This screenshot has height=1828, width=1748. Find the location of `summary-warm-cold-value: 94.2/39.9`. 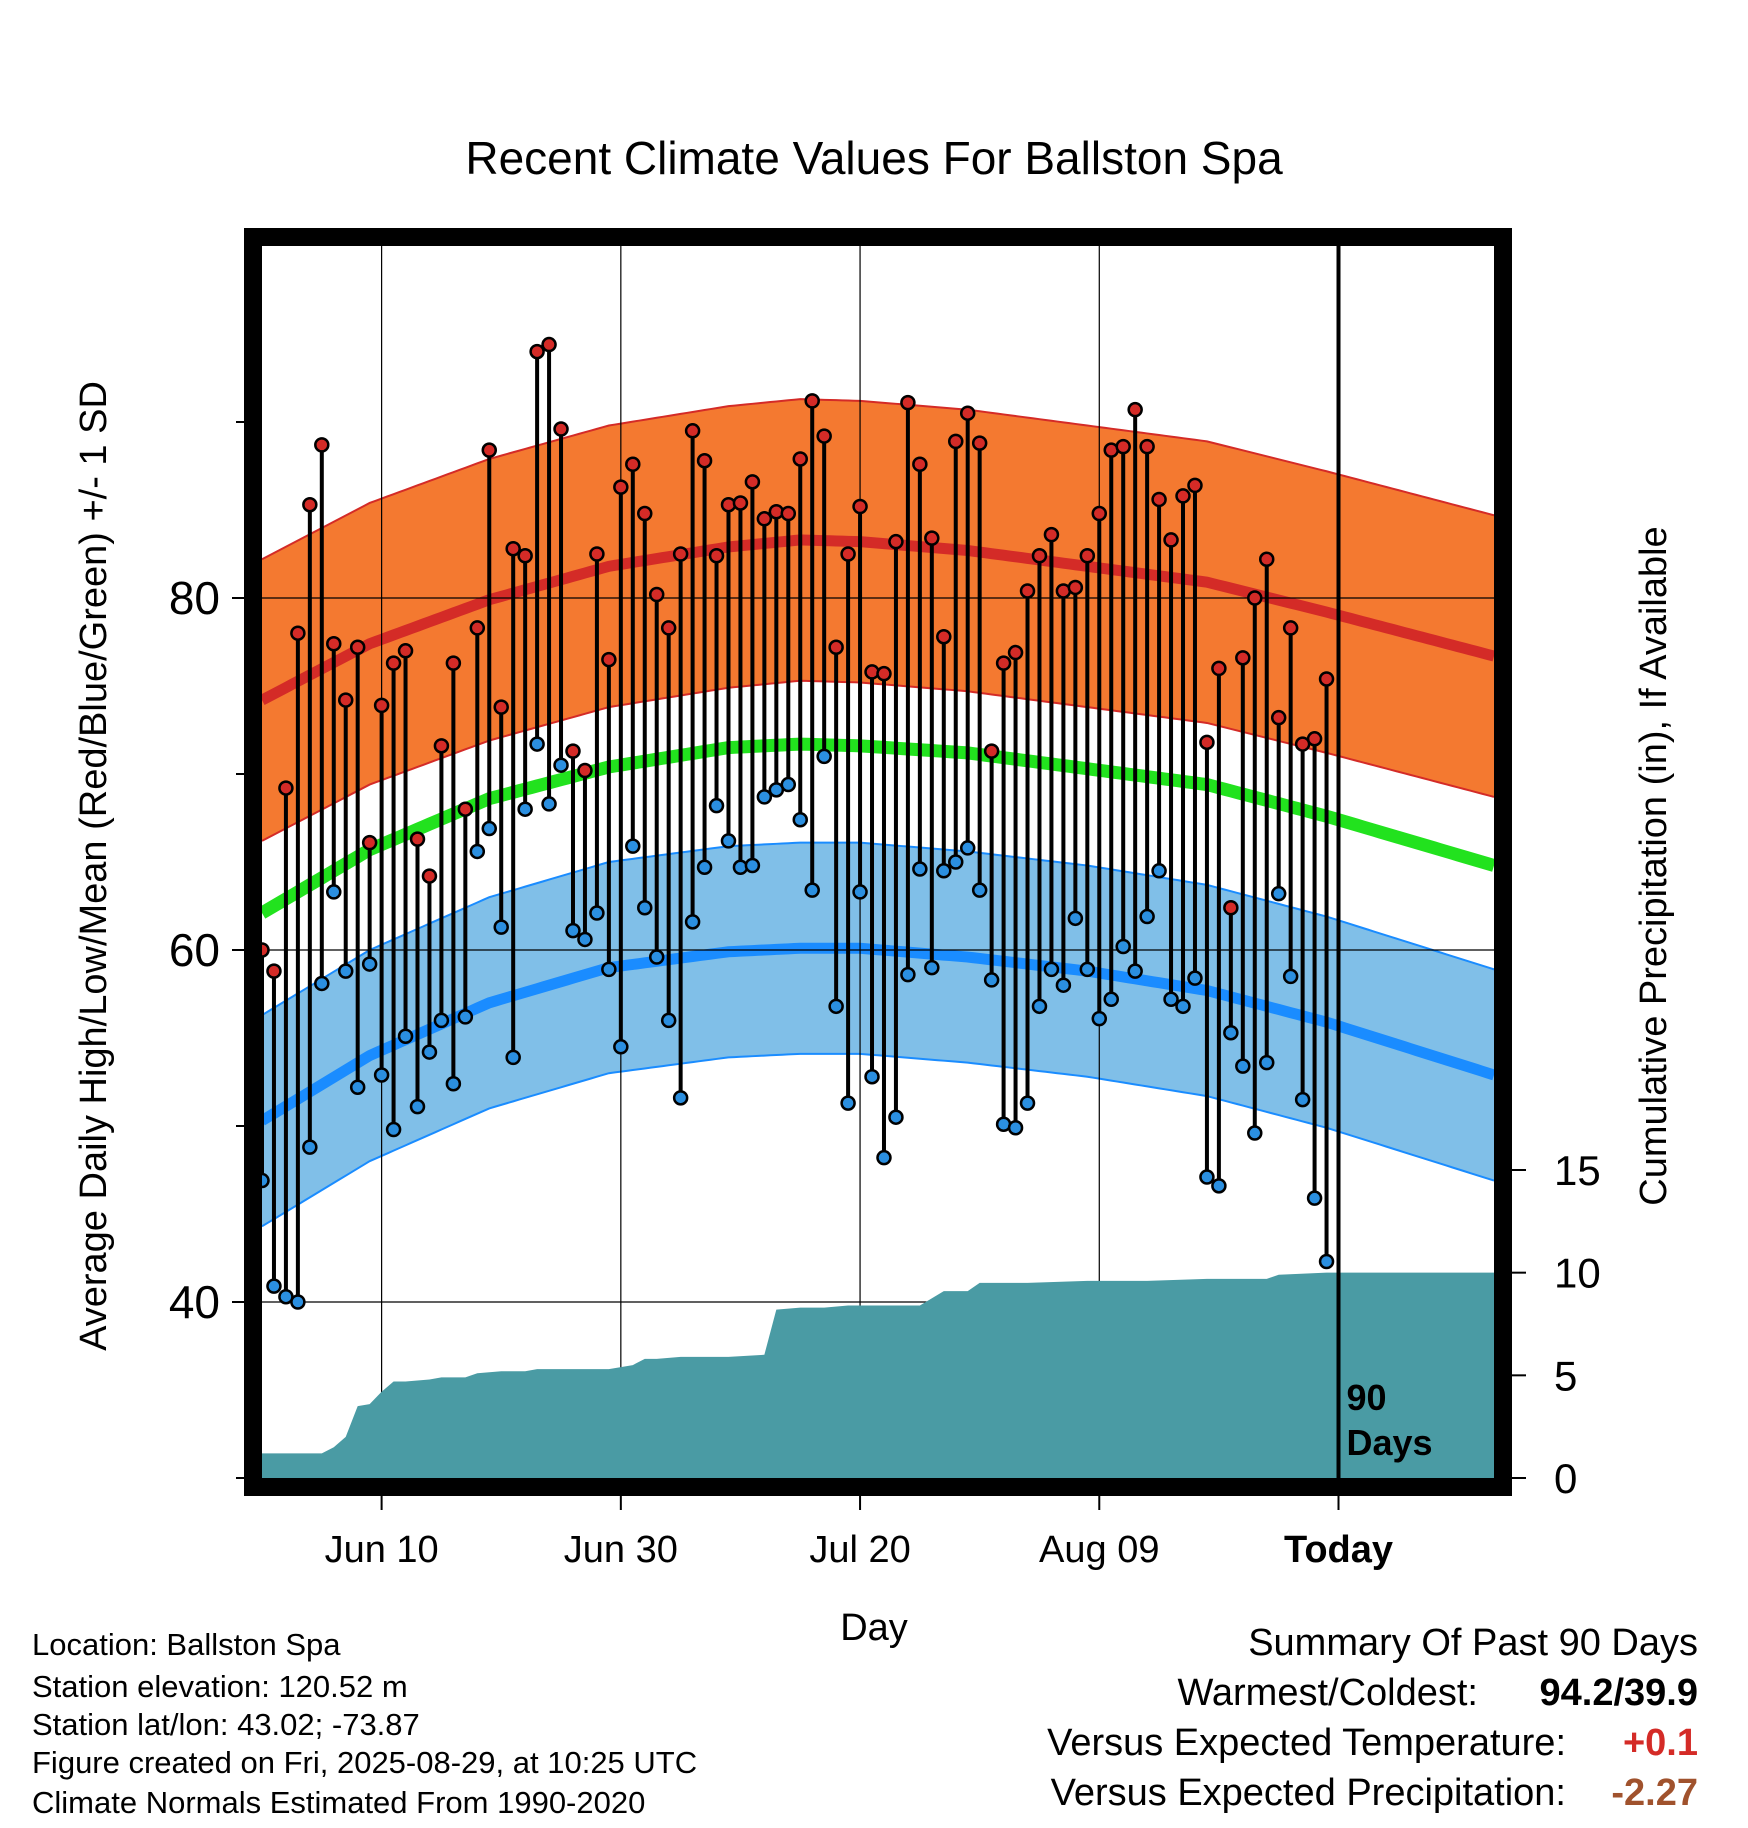

summary-warm-cold-value: 94.2/39.9 is located at coordinates (1618, 1693).